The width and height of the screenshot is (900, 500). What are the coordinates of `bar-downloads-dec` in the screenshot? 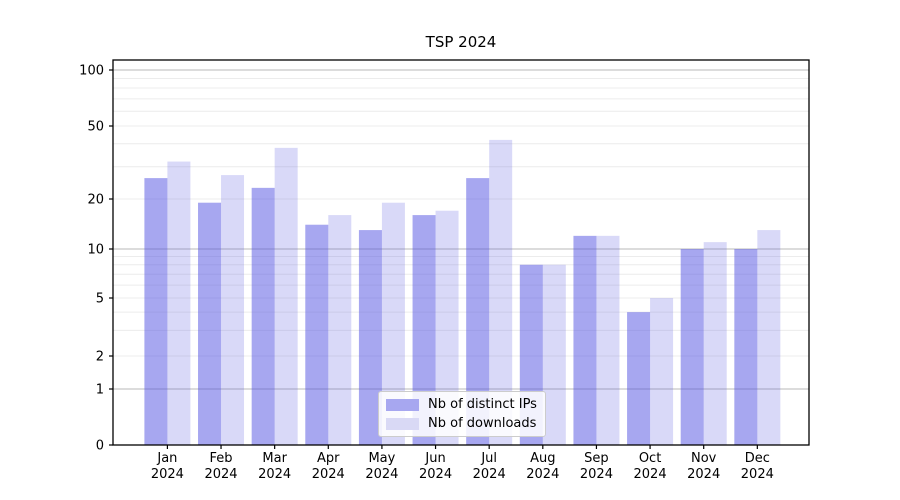 It's located at (769, 337).